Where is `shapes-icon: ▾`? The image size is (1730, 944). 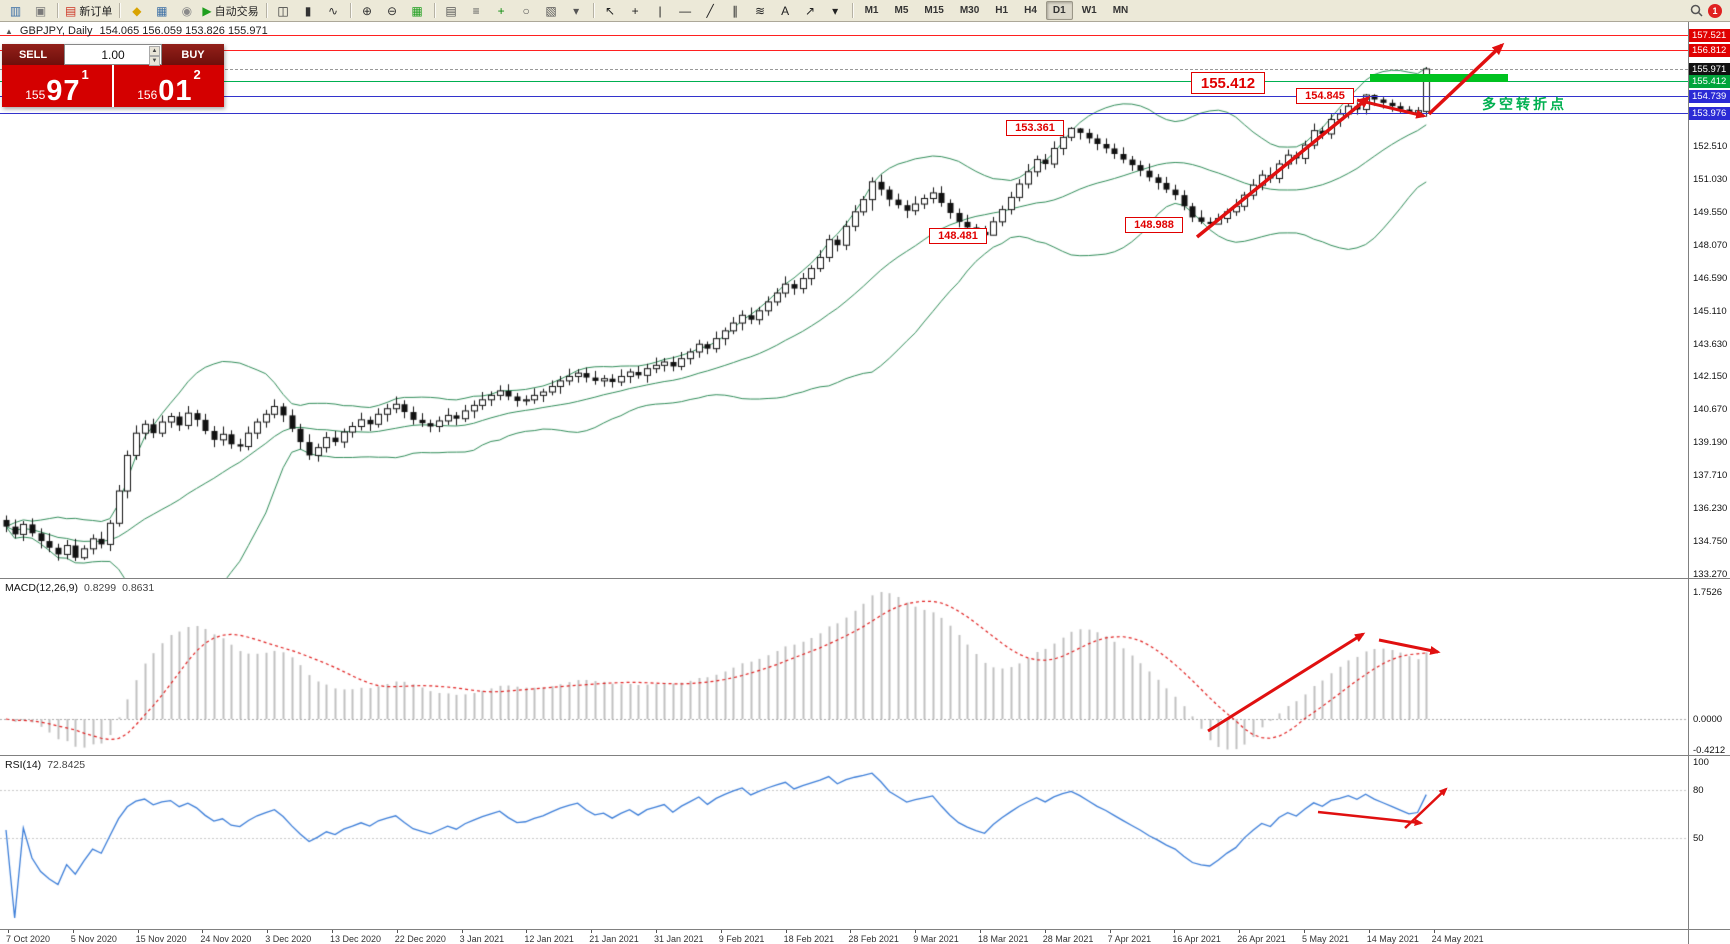 shapes-icon: ▾ is located at coordinates (835, 11).